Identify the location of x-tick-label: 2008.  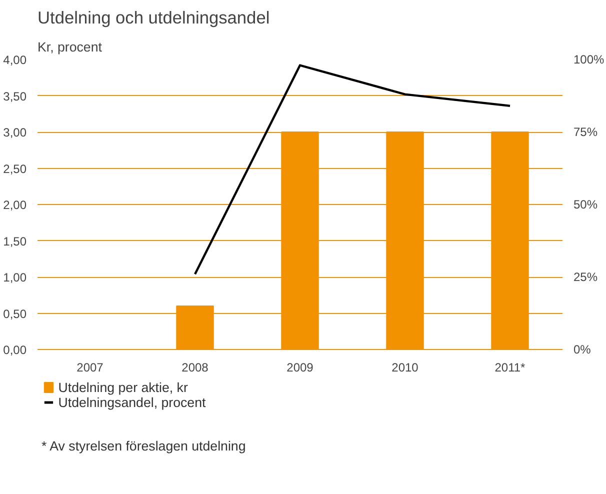
(195, 367).